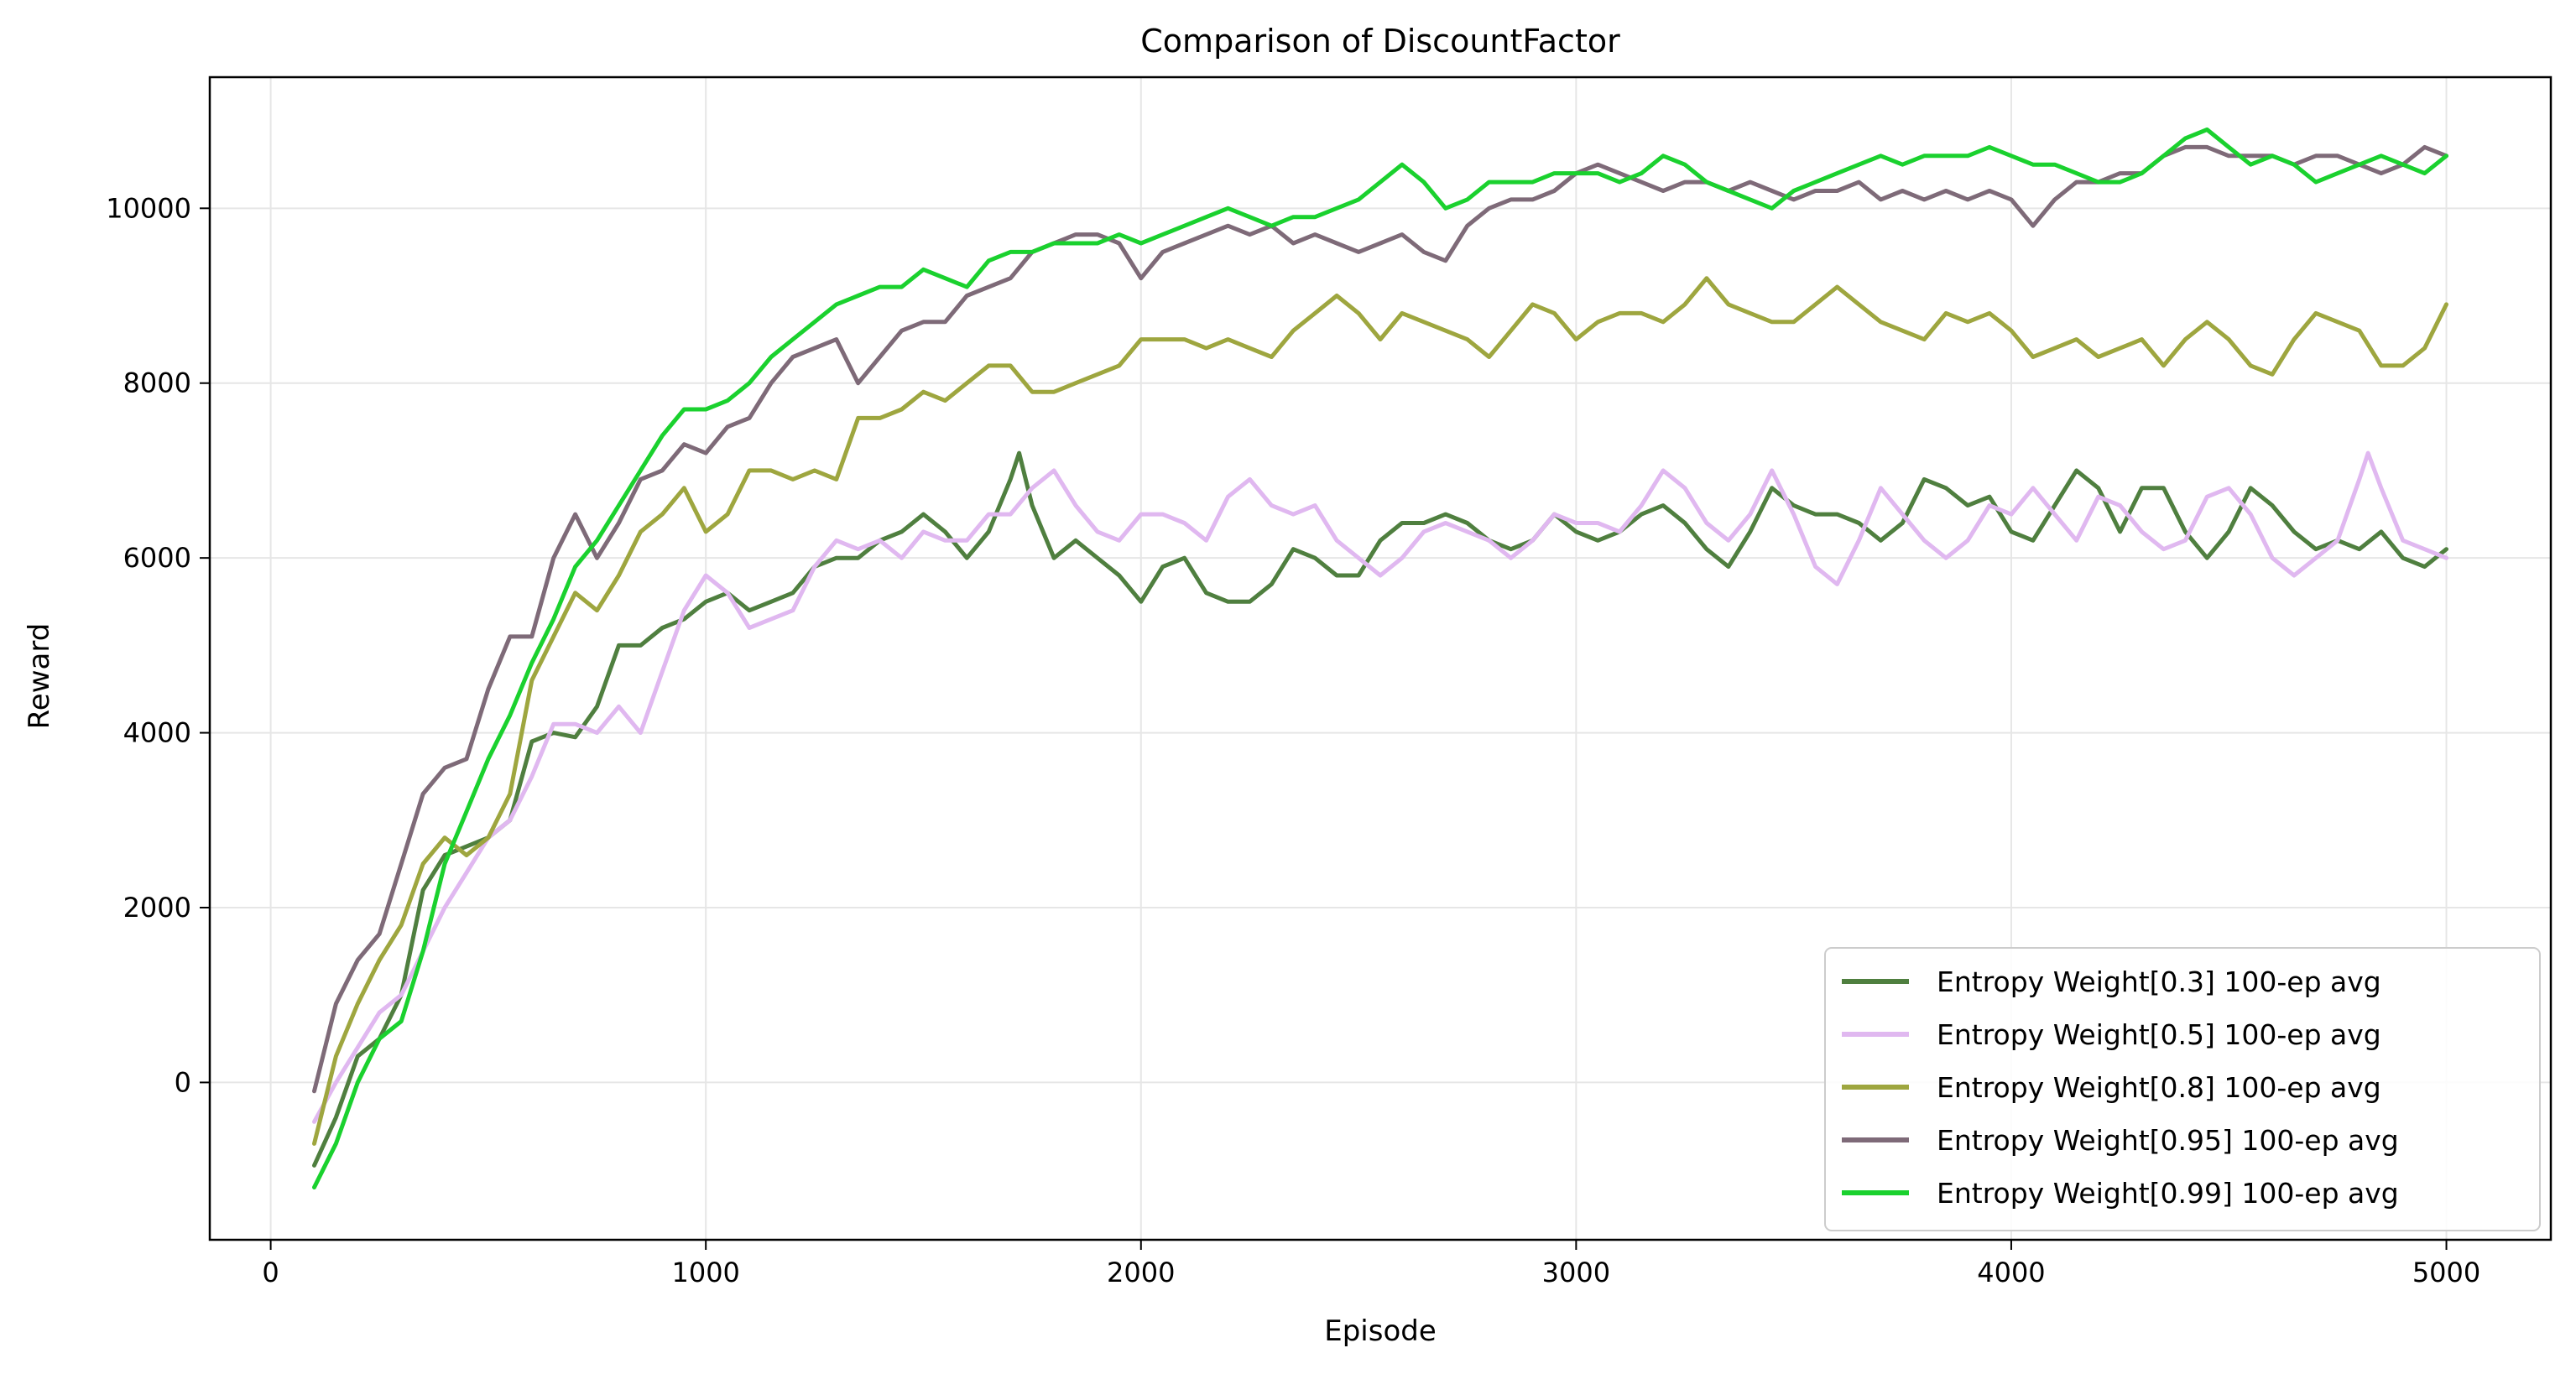 The width and height of the screenshot is (2576, 1374). What do you see at coordinates (2168, 1140) in the screenshot?
I see `legend-label-3: Entropy Weight[0.95] 100-ep avg` at bounding box center [2168, 1140].